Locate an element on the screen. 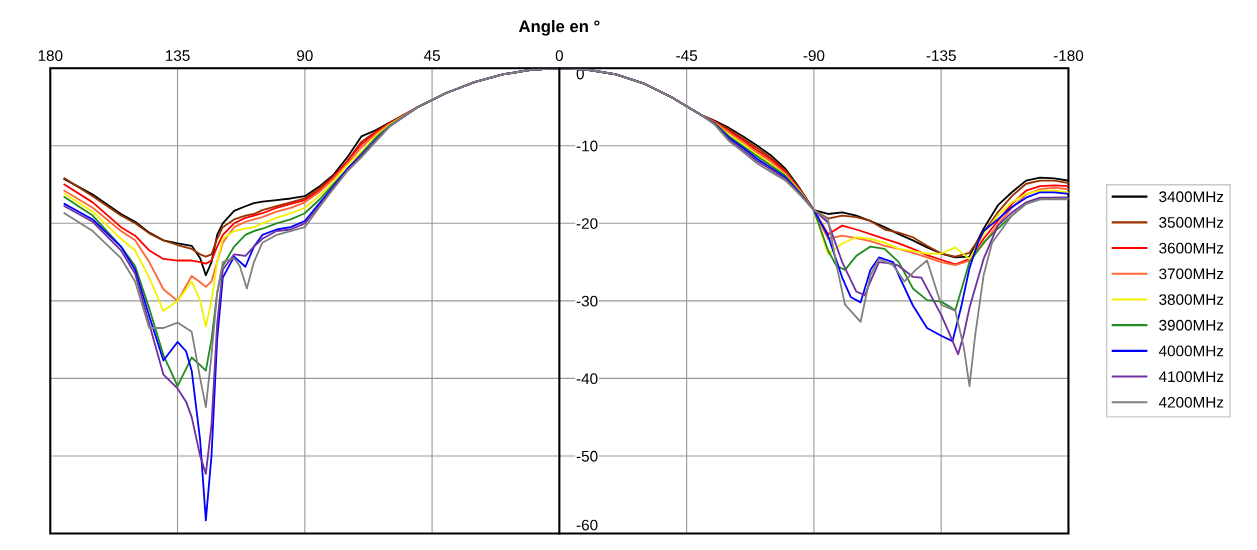  y-tick-label: -30 is located at coordinates (587, 301).